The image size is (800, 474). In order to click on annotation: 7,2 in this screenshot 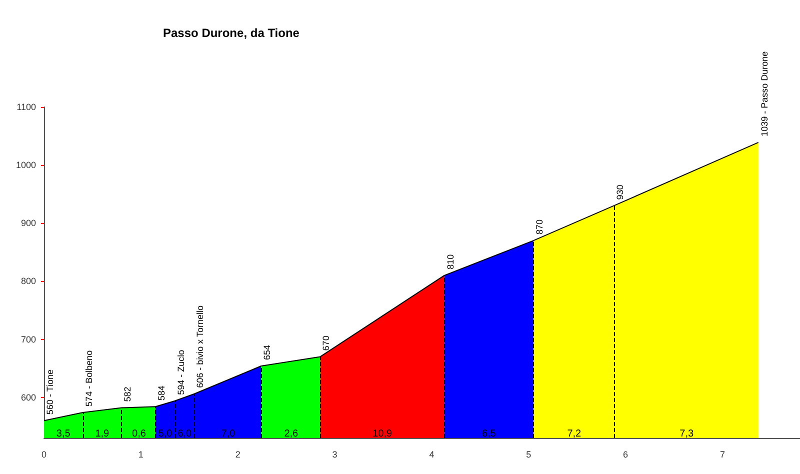, I will do `click(574, 434)`.